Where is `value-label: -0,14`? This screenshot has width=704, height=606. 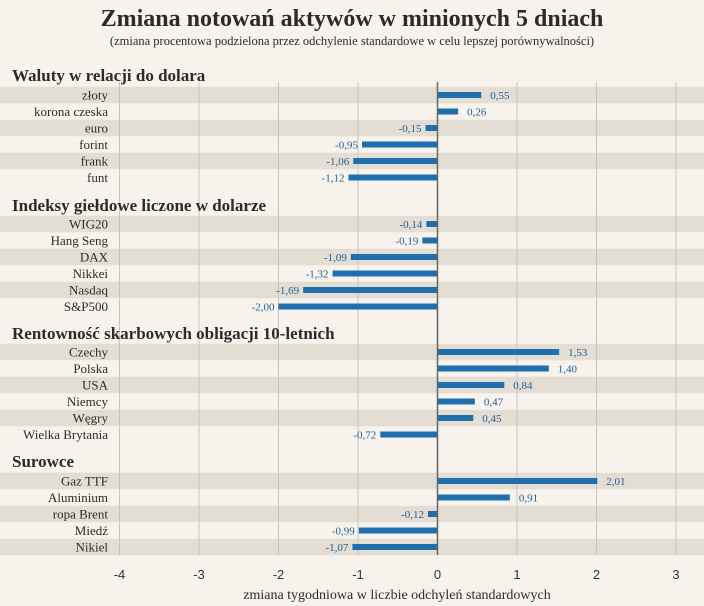
value-label: -0,14 is located at coordinates (410, 225).